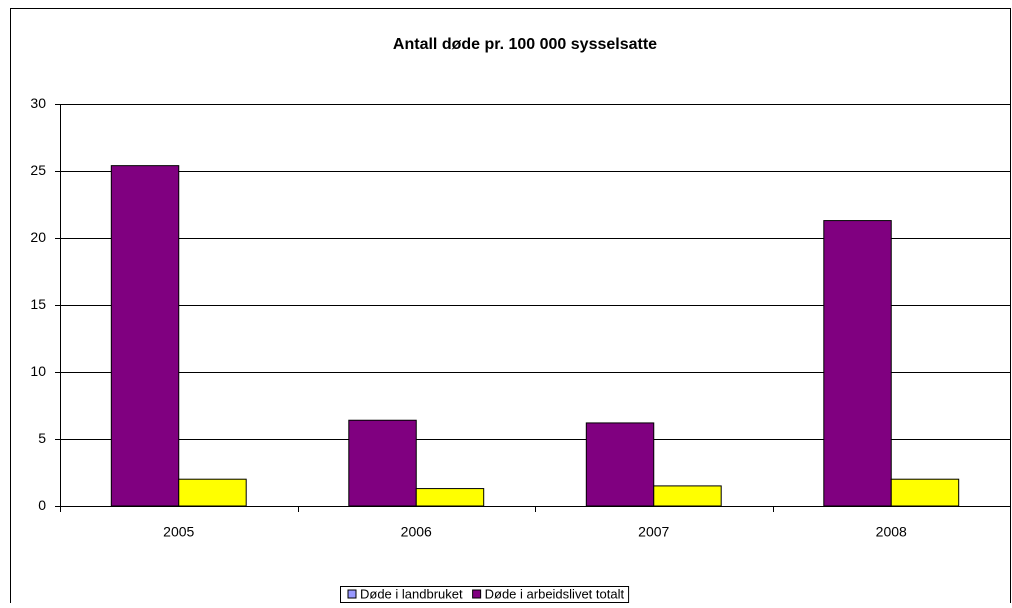  I want to click on y-tick-label: 25, so click(38, 170).